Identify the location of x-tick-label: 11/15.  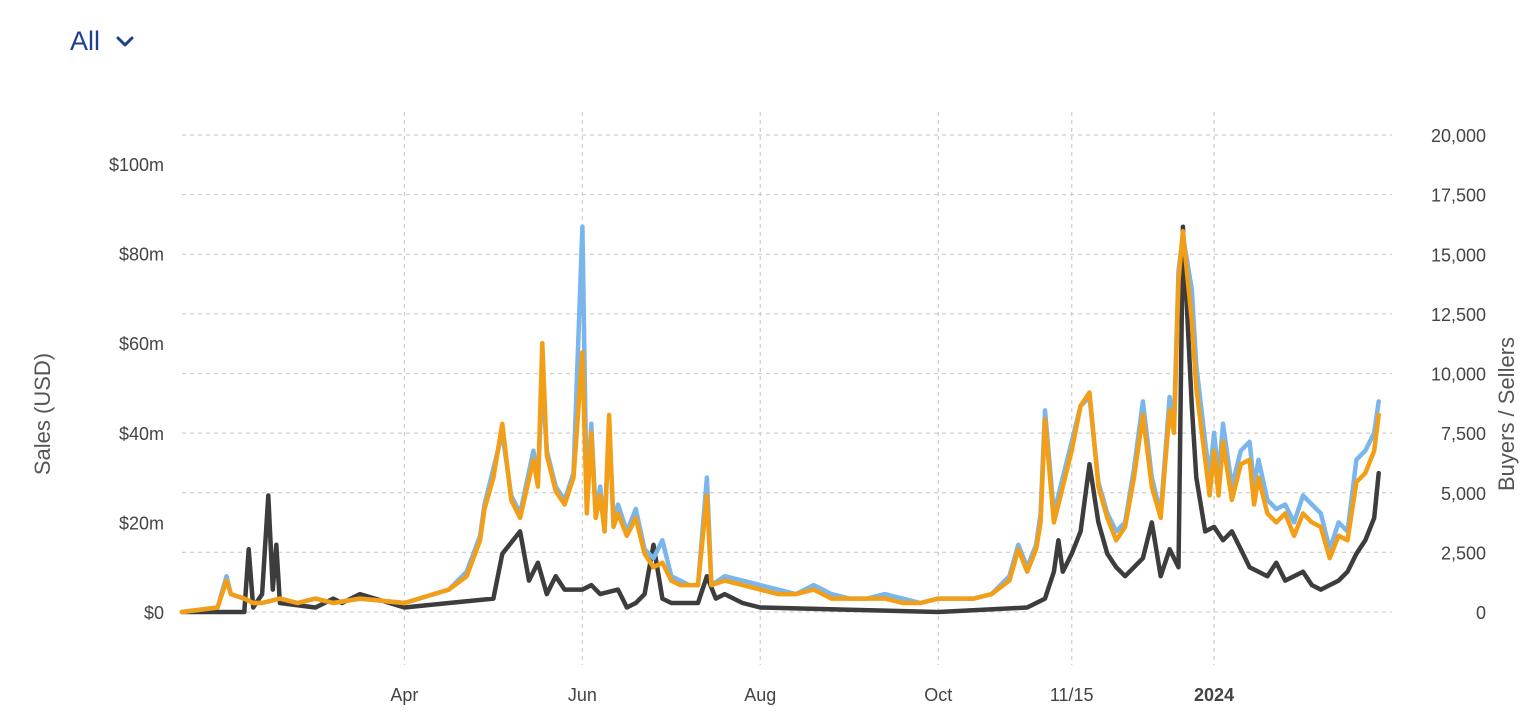
(1072, 695).